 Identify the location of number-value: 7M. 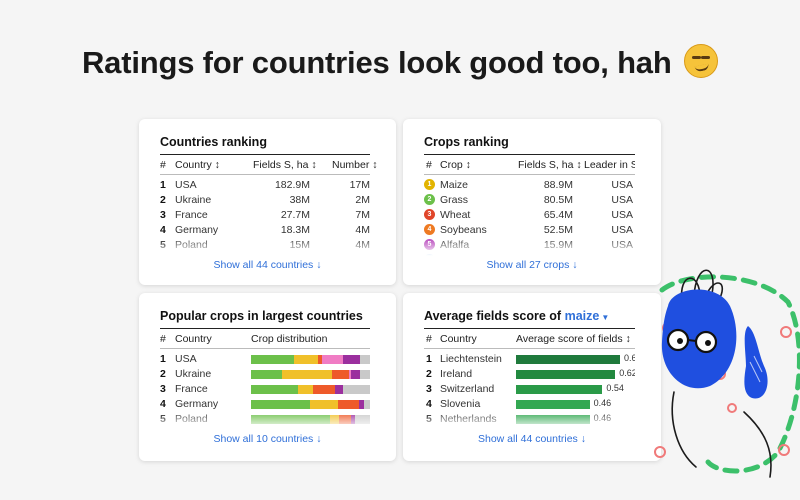
(362, 215).